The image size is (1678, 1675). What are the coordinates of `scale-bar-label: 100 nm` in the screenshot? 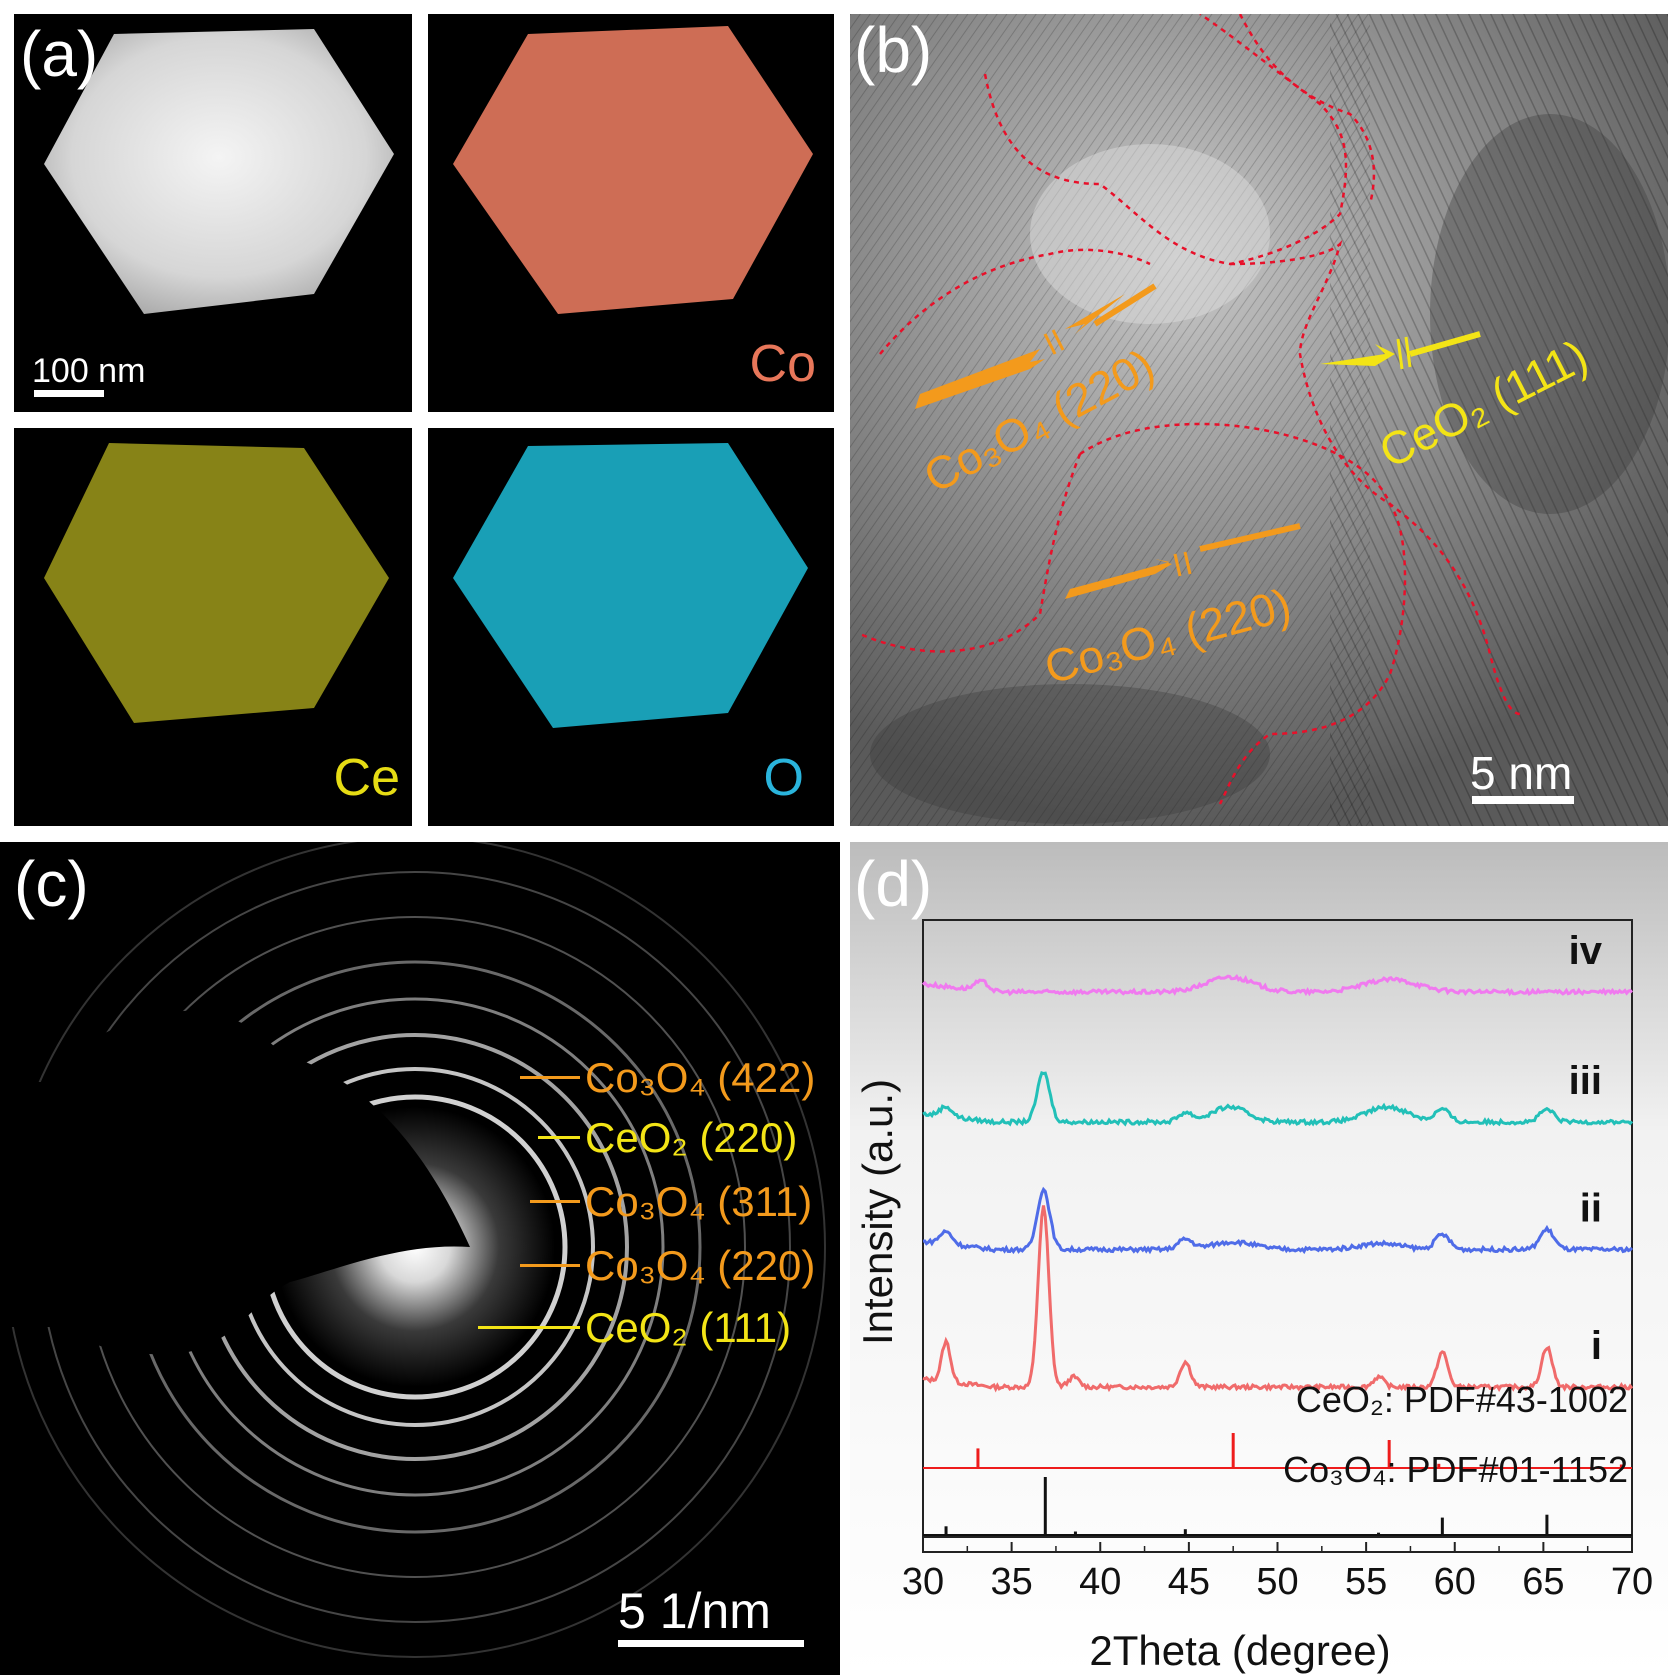 It's located at (89, 371).